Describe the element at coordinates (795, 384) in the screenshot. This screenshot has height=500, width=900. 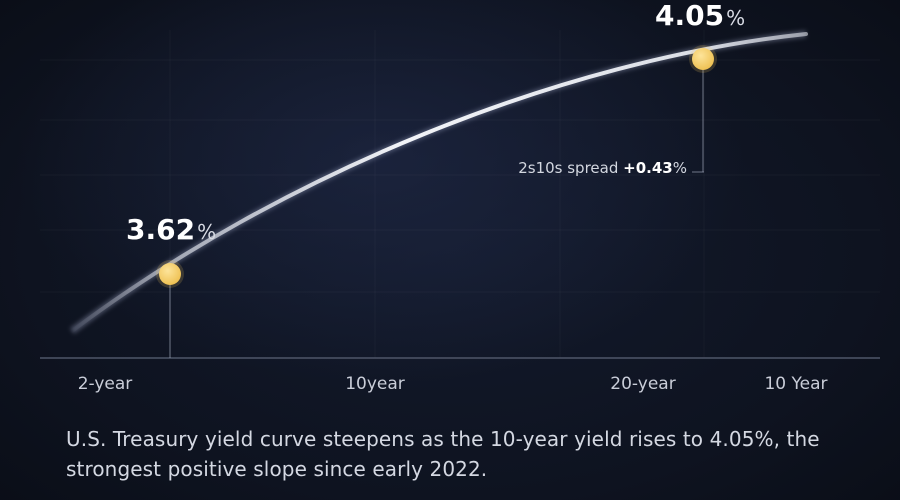
I see `x-tick-label: 10 Year` at that location.